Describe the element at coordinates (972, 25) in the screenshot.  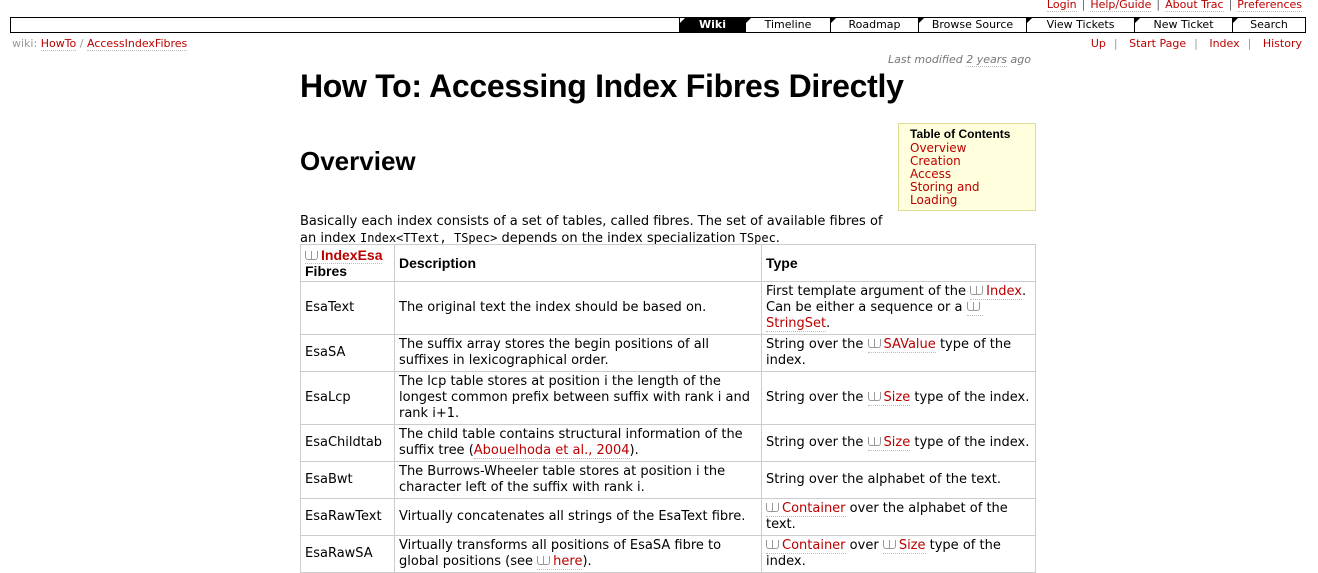
I see `tab-browse-source: Browse Source` at that location.